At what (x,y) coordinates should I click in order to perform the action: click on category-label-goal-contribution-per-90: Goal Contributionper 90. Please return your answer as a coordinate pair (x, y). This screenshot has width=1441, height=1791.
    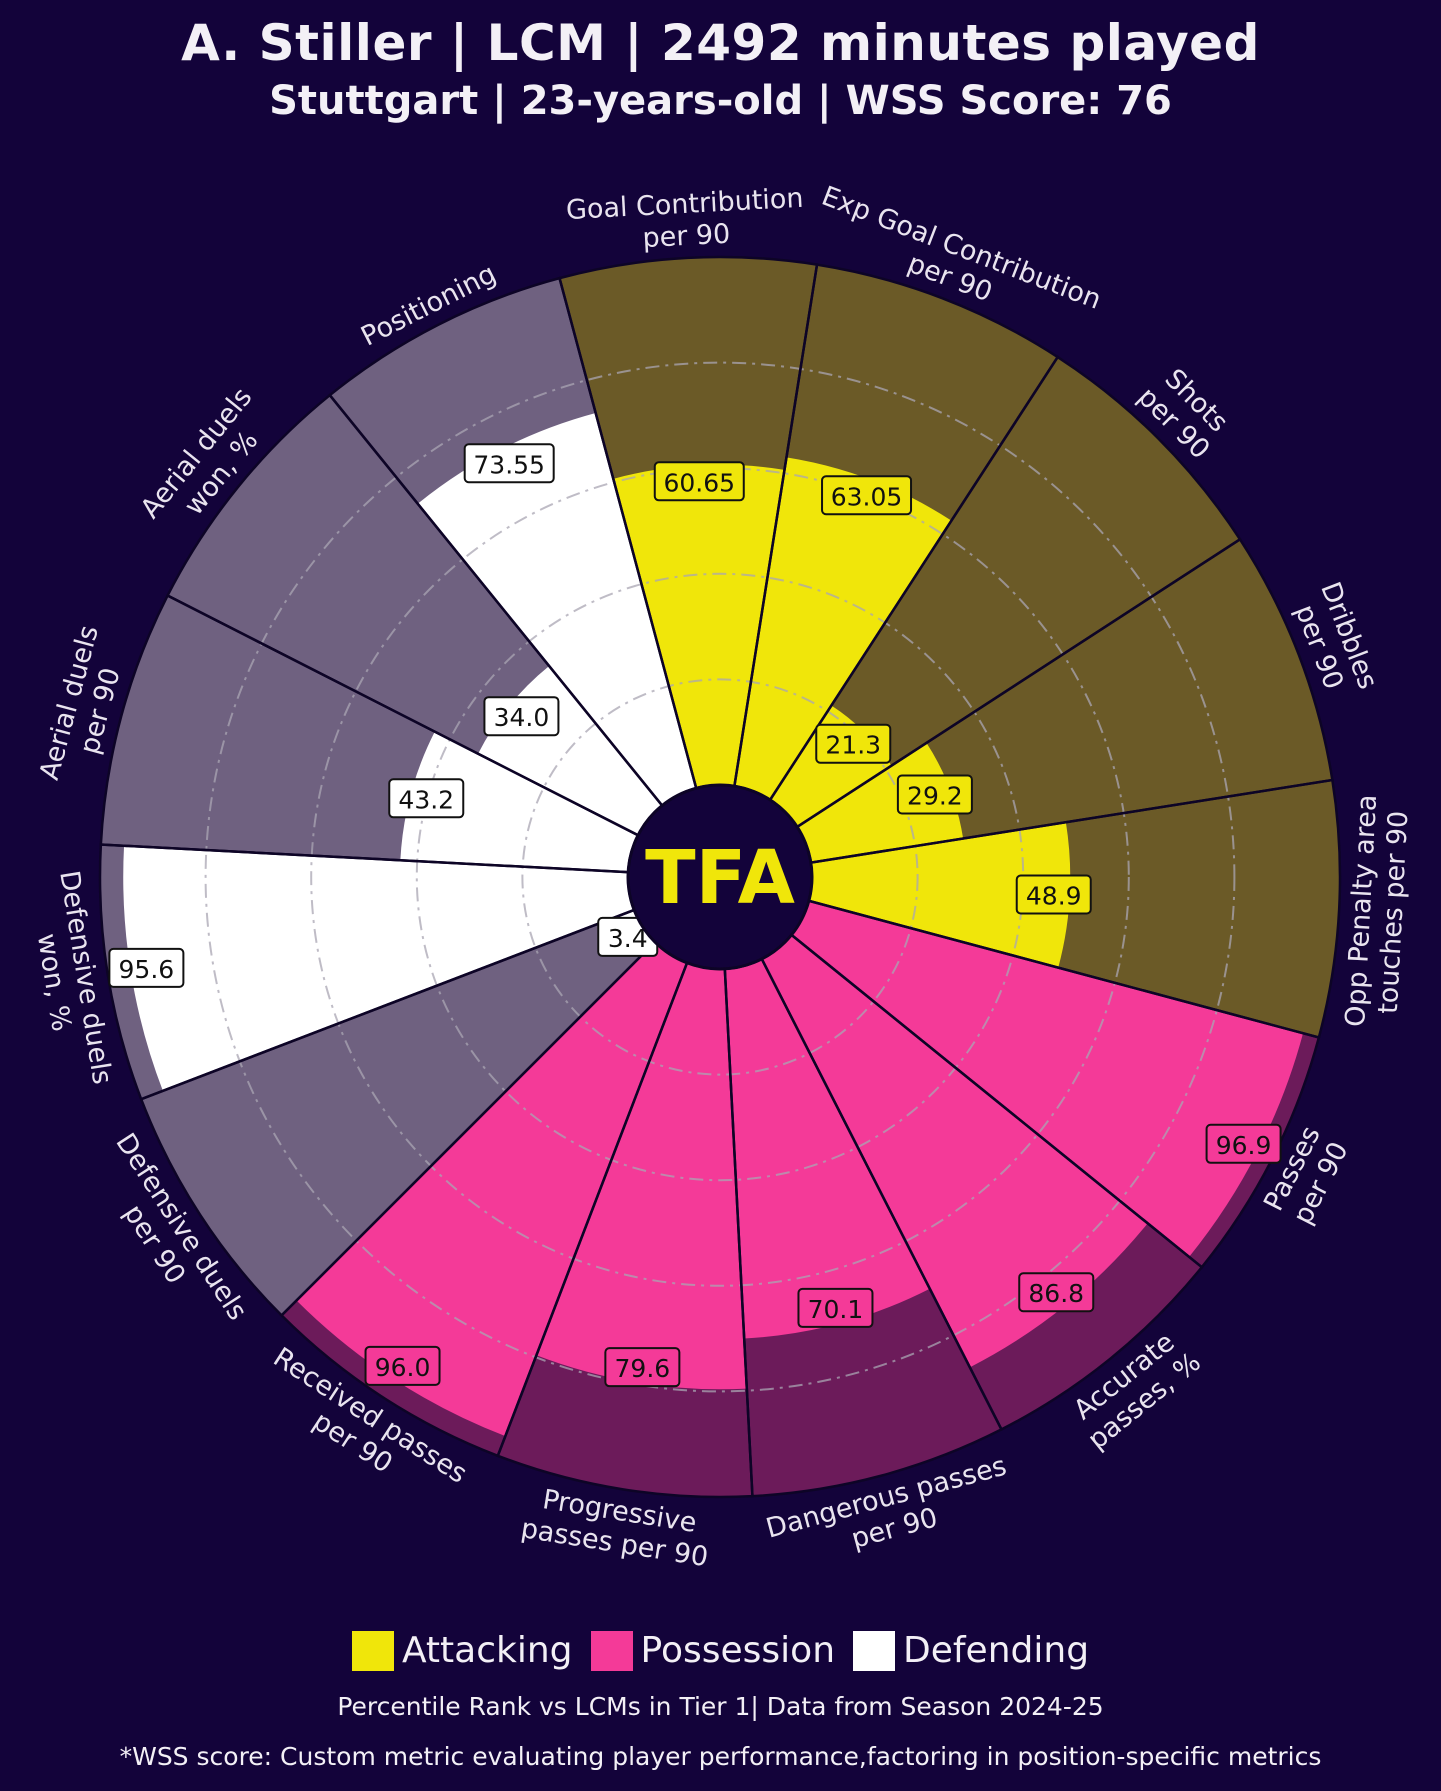
    Looking at the image, I should click on (685, 220).